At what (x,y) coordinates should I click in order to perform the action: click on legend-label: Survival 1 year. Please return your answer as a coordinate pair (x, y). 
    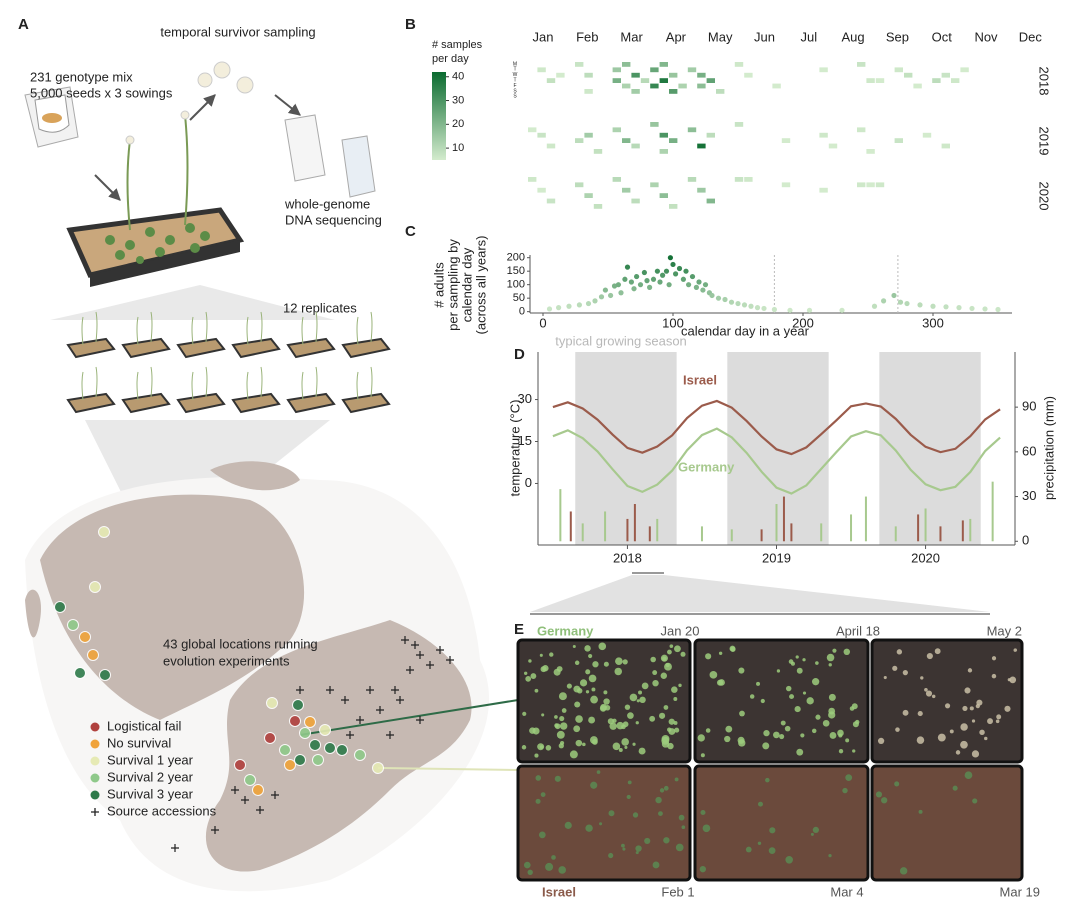
    Looking at the image, I should click on (150, 759).